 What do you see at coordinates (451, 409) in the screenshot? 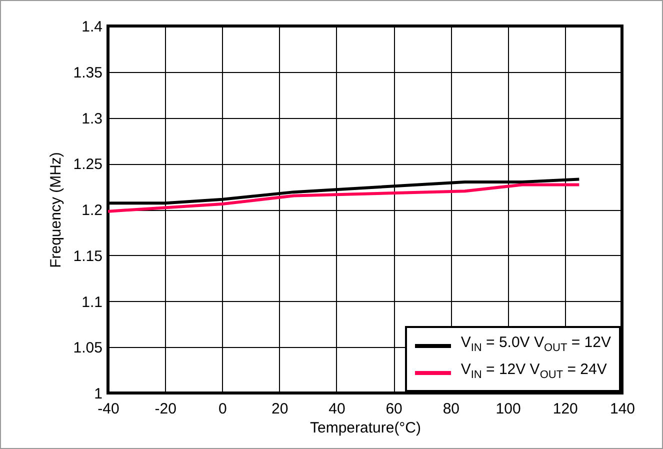
I see `x-tick-label: 80` at bounding box center [451, 409].